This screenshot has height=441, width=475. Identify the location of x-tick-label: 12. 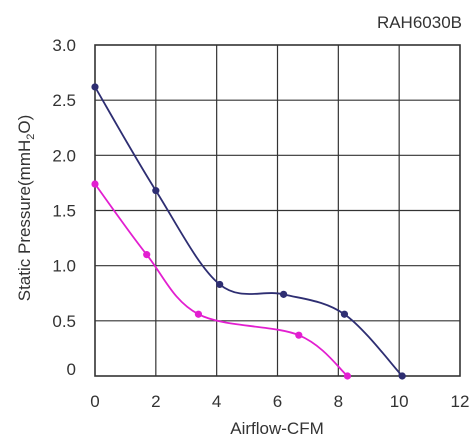
(460, 401).